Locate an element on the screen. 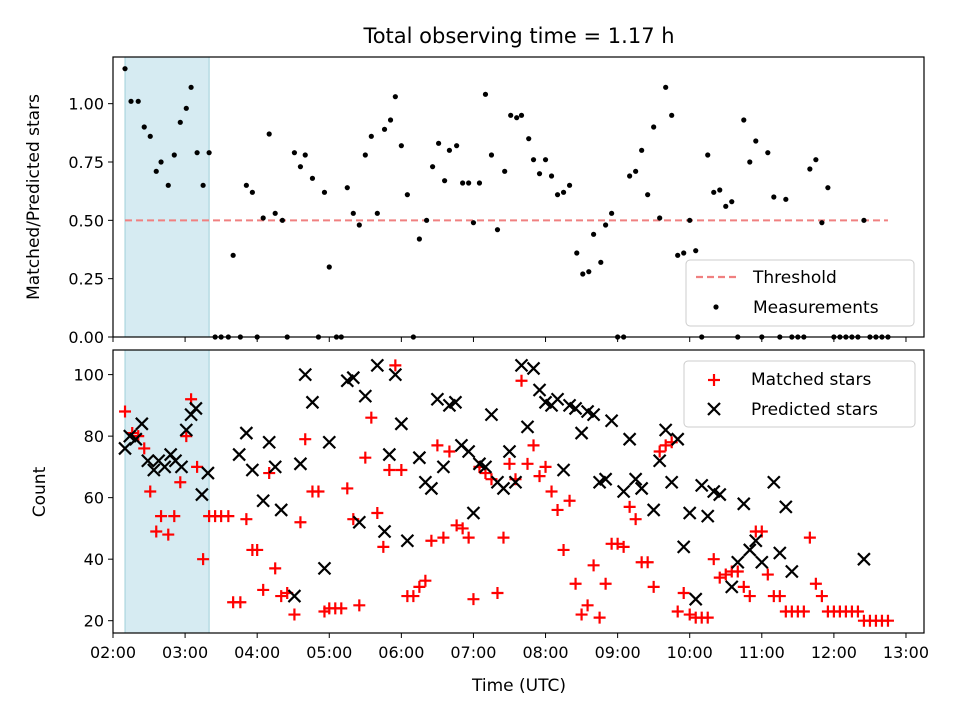 This screenshot has width=960, height=720. bottom-y-axis-label: Count is located at coordinates (40, 491).